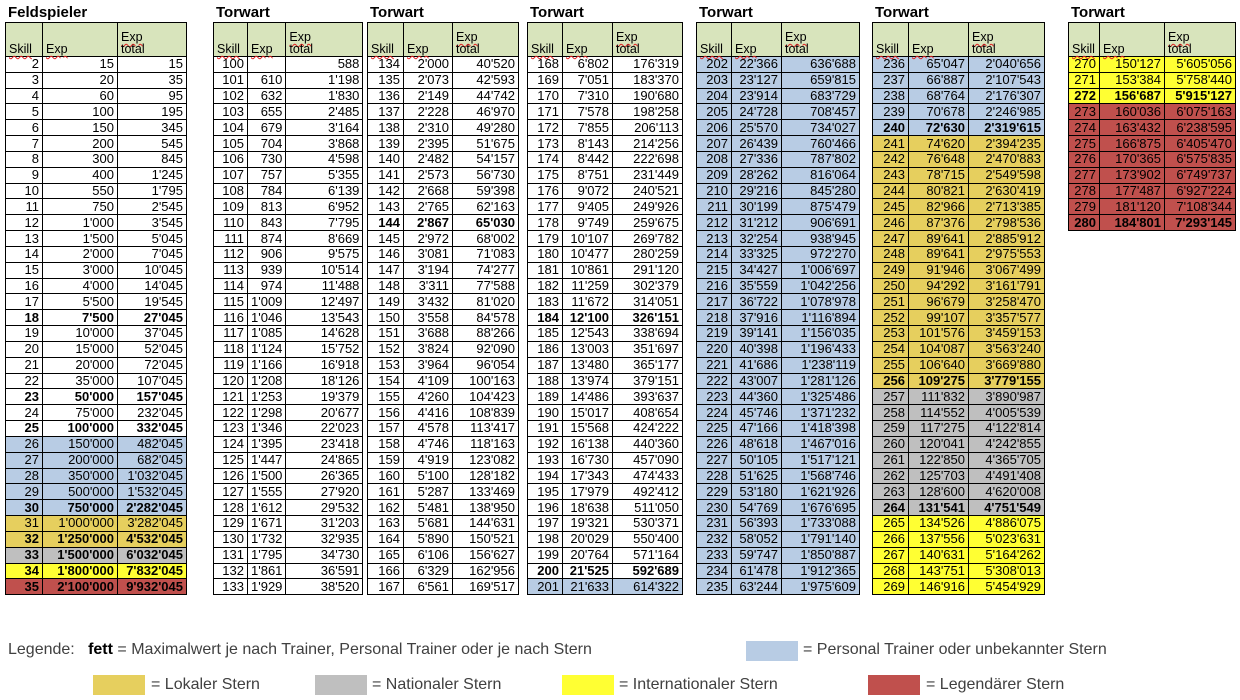 The image size is (1240, 700). Describe the element at coordinates (152, 238) in the screenshot. I see `exp-total-cell: 5'045` at that location.